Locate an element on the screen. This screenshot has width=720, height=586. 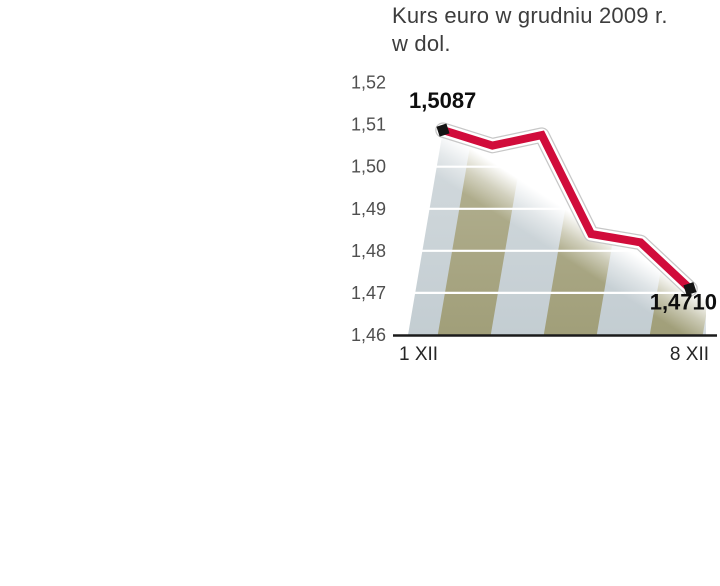
stripe-area-fill is located at coordinates (557, 232).